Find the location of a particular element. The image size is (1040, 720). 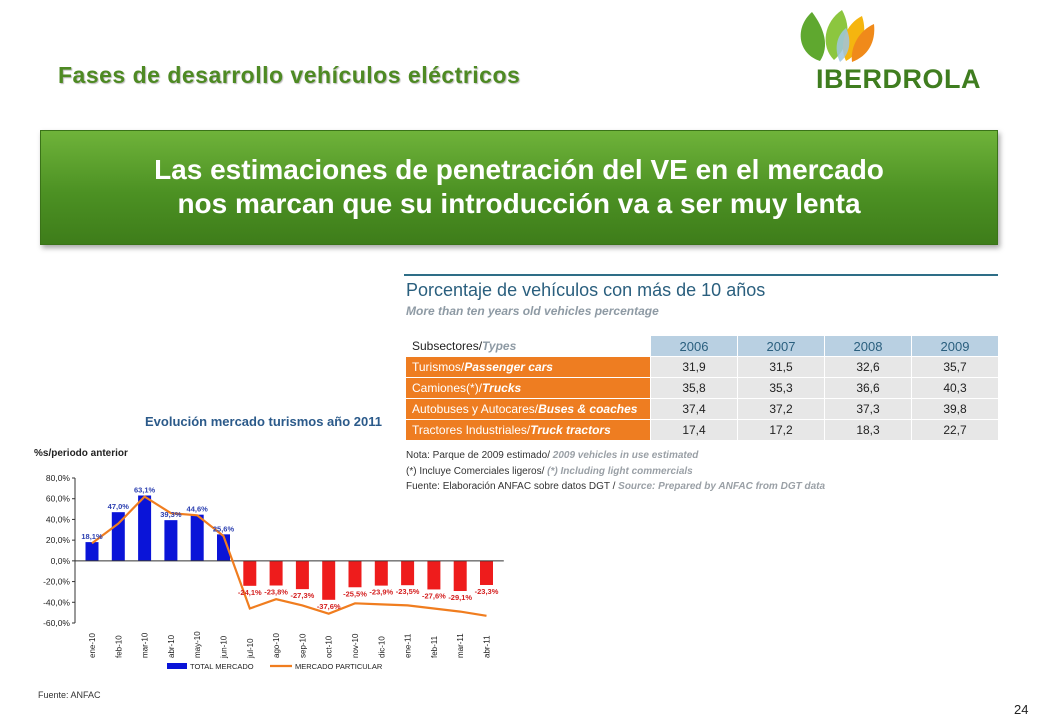

table-cell: 32,6 is located at coordinates (868, 367).